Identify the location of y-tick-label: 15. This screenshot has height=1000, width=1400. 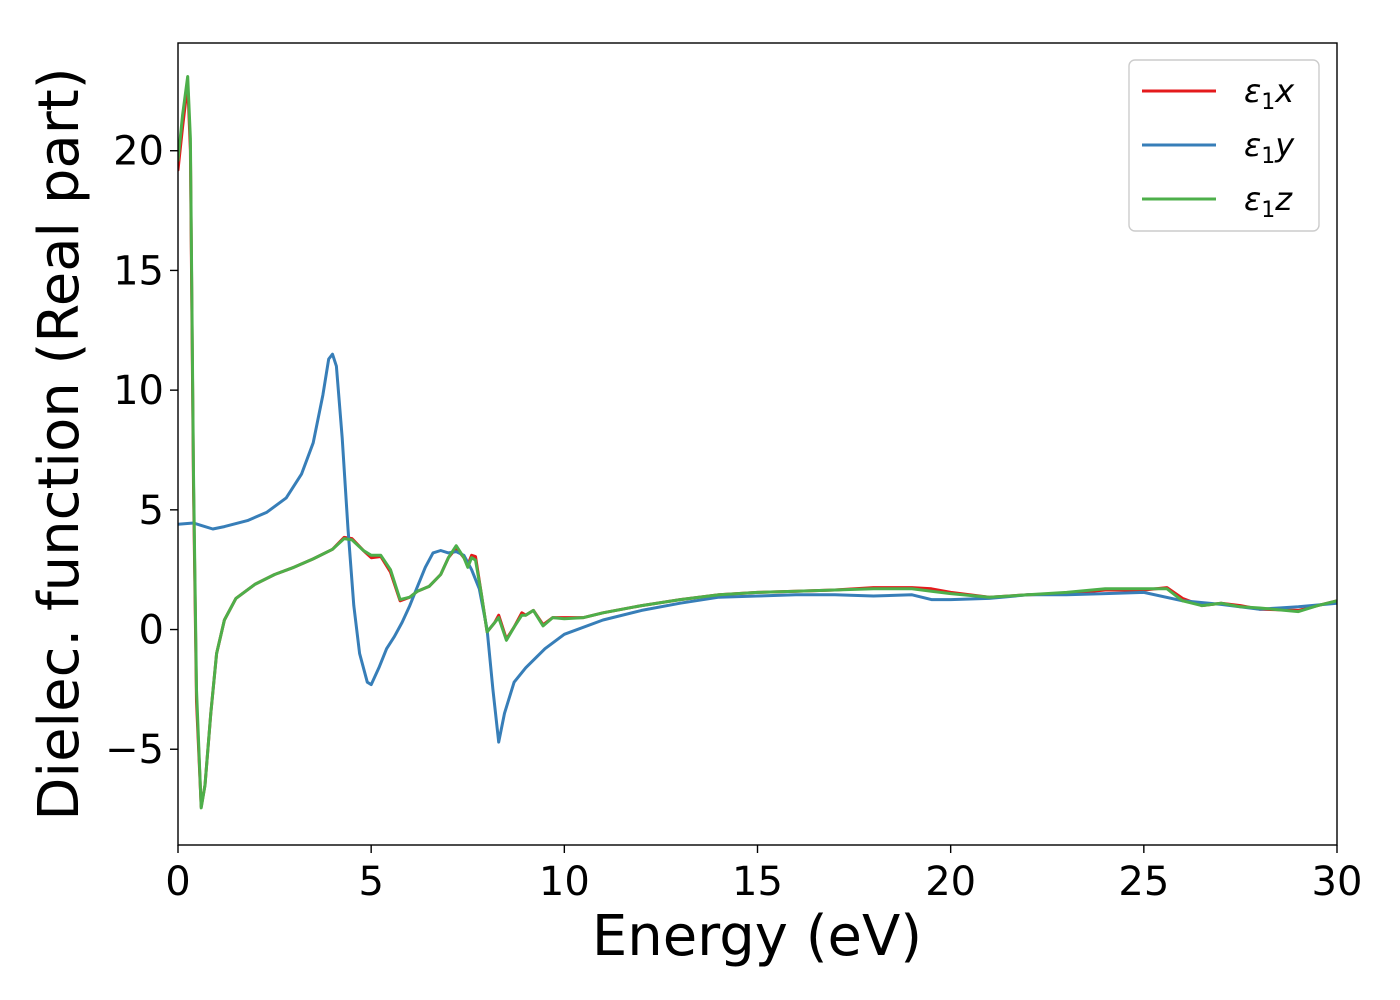
(138, 271).